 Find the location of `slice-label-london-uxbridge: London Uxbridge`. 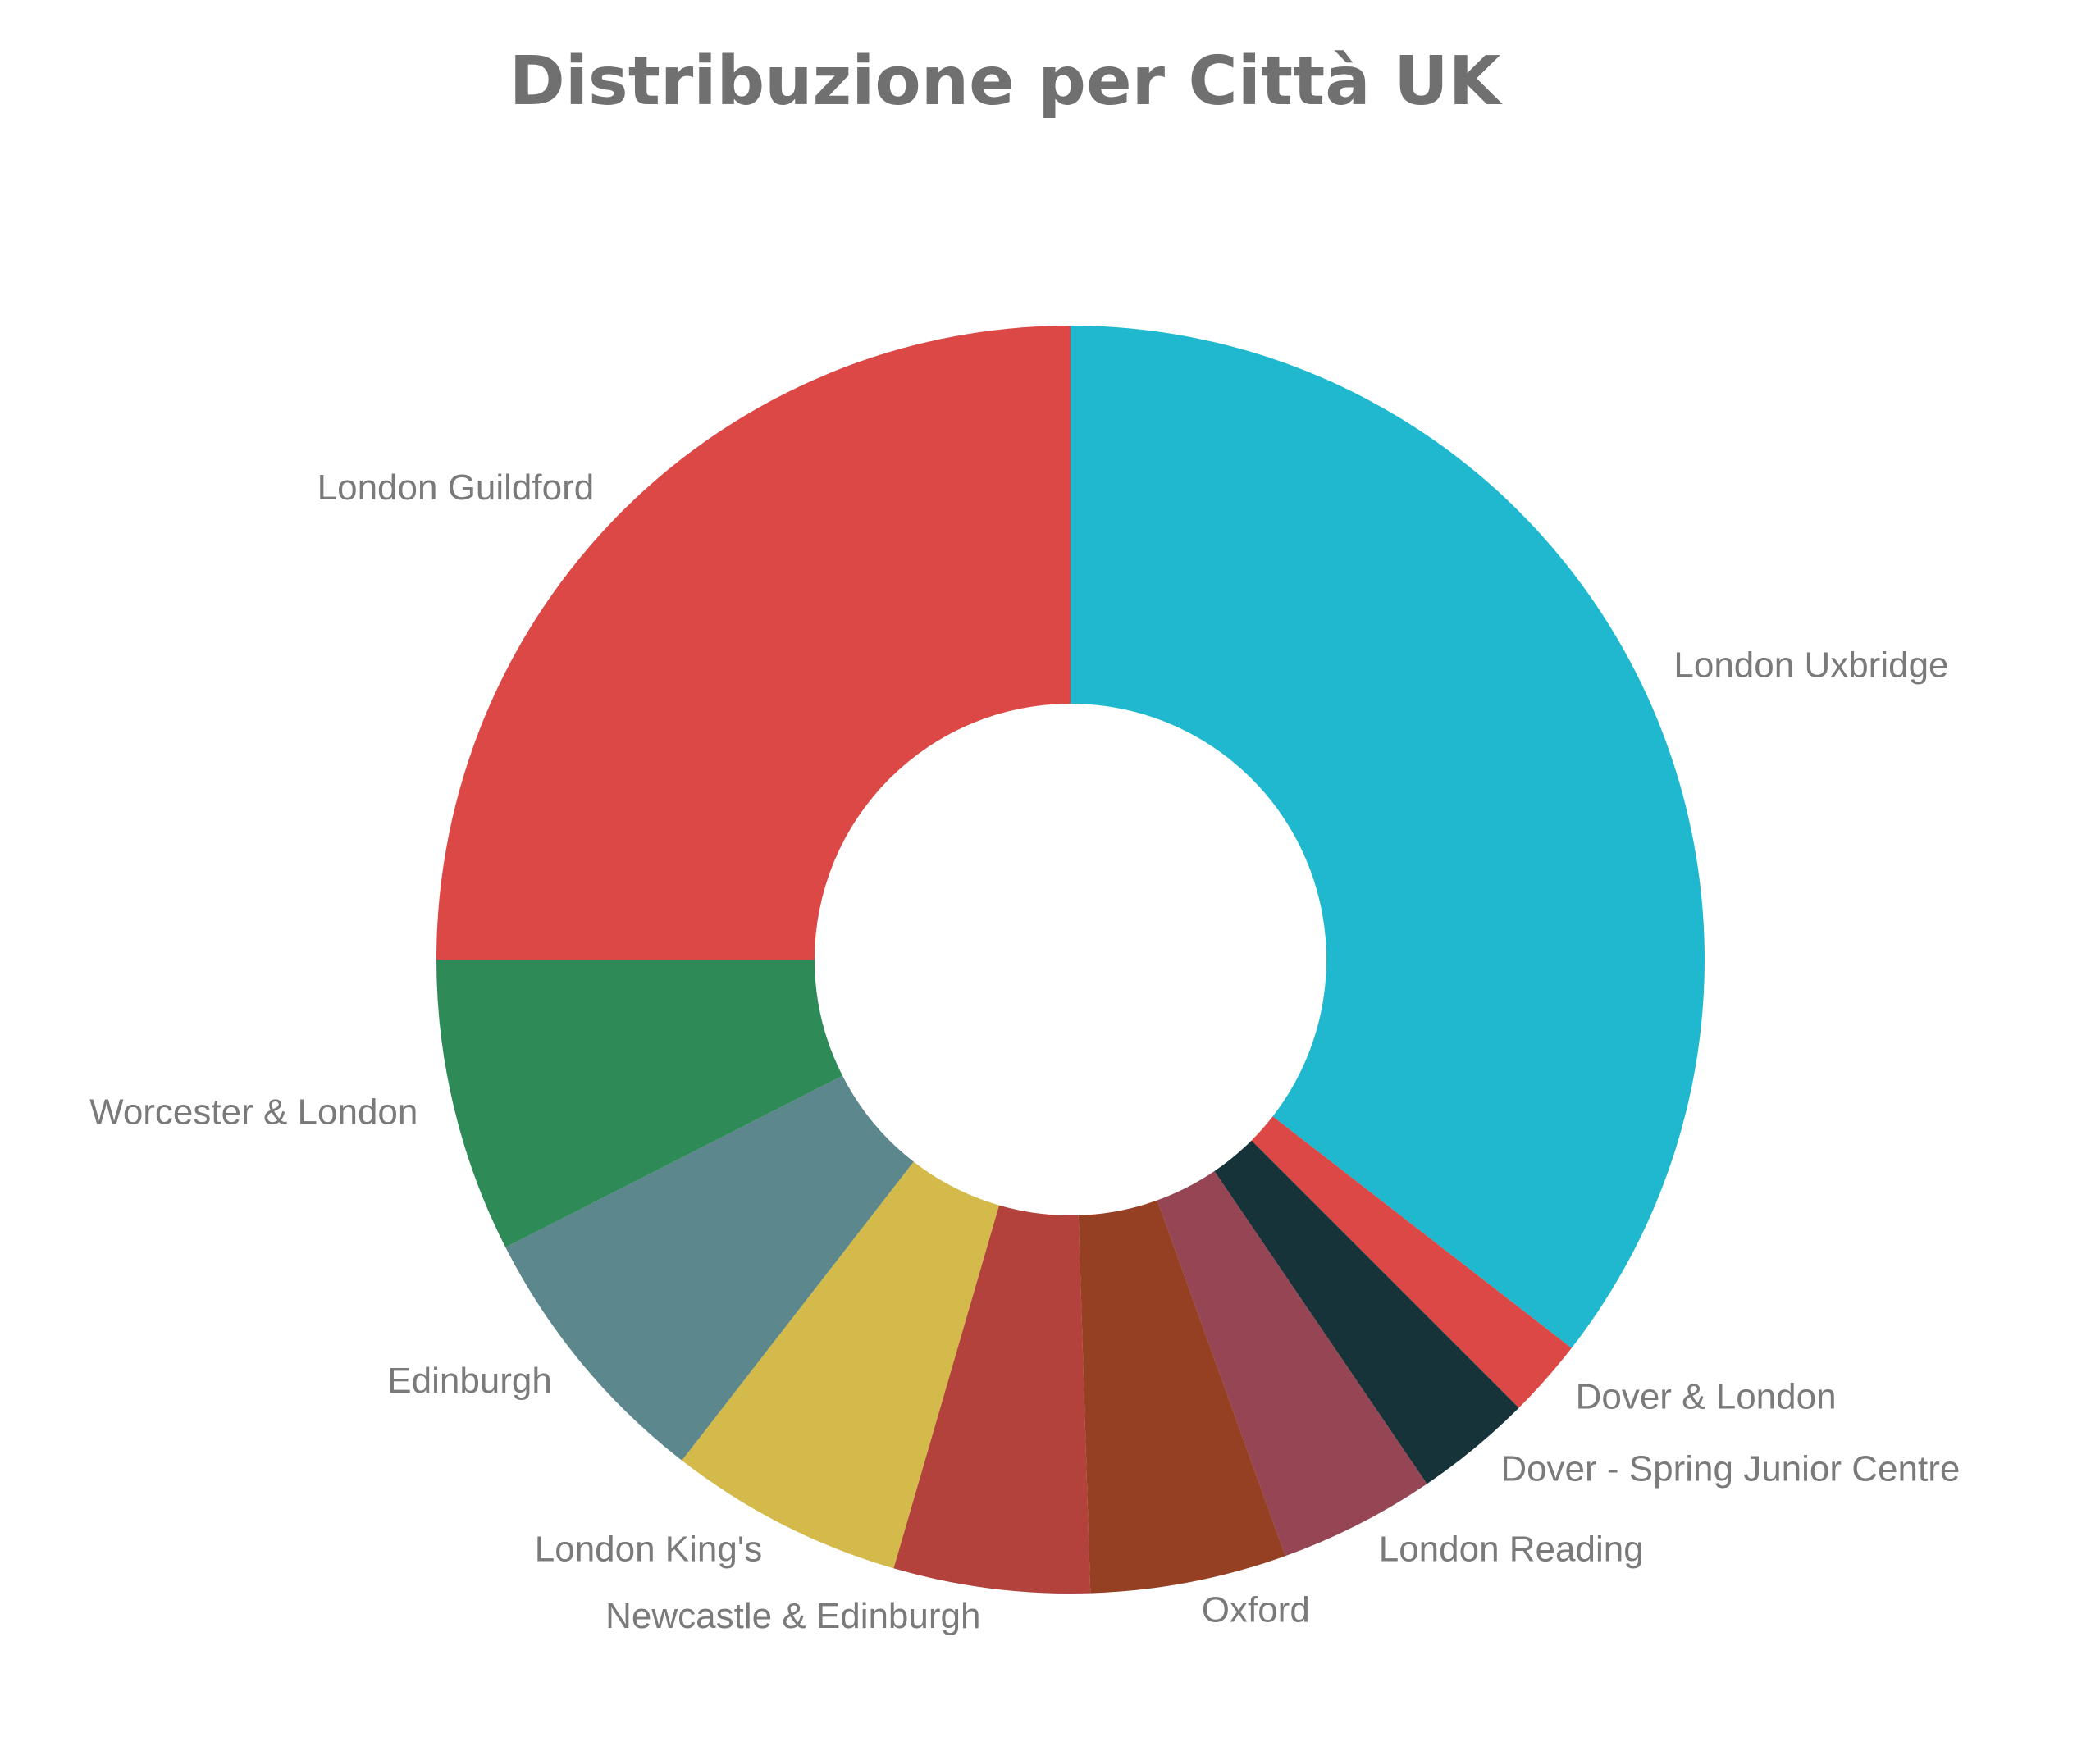

slice-label-london-uxbridge: London Uxbridge is located at coordinates (1810, 665).